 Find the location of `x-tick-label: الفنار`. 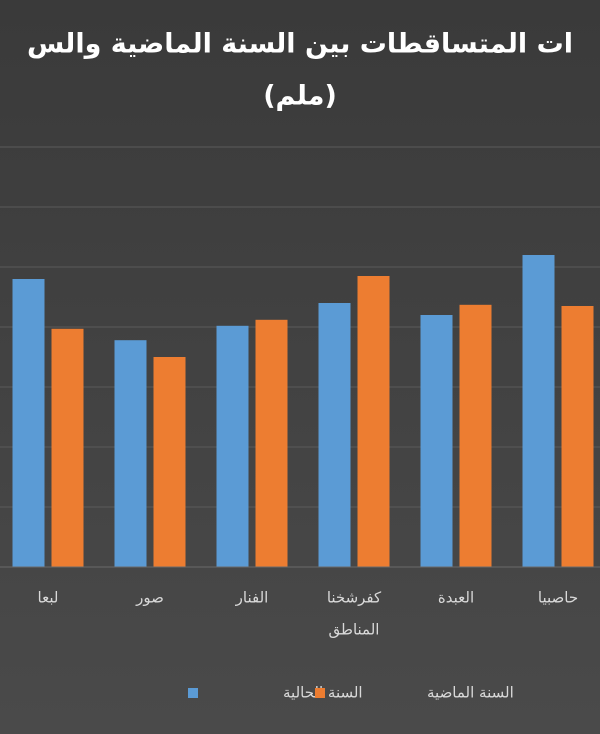

x-tick-label: الفنار is located at coordinates (252, 598).